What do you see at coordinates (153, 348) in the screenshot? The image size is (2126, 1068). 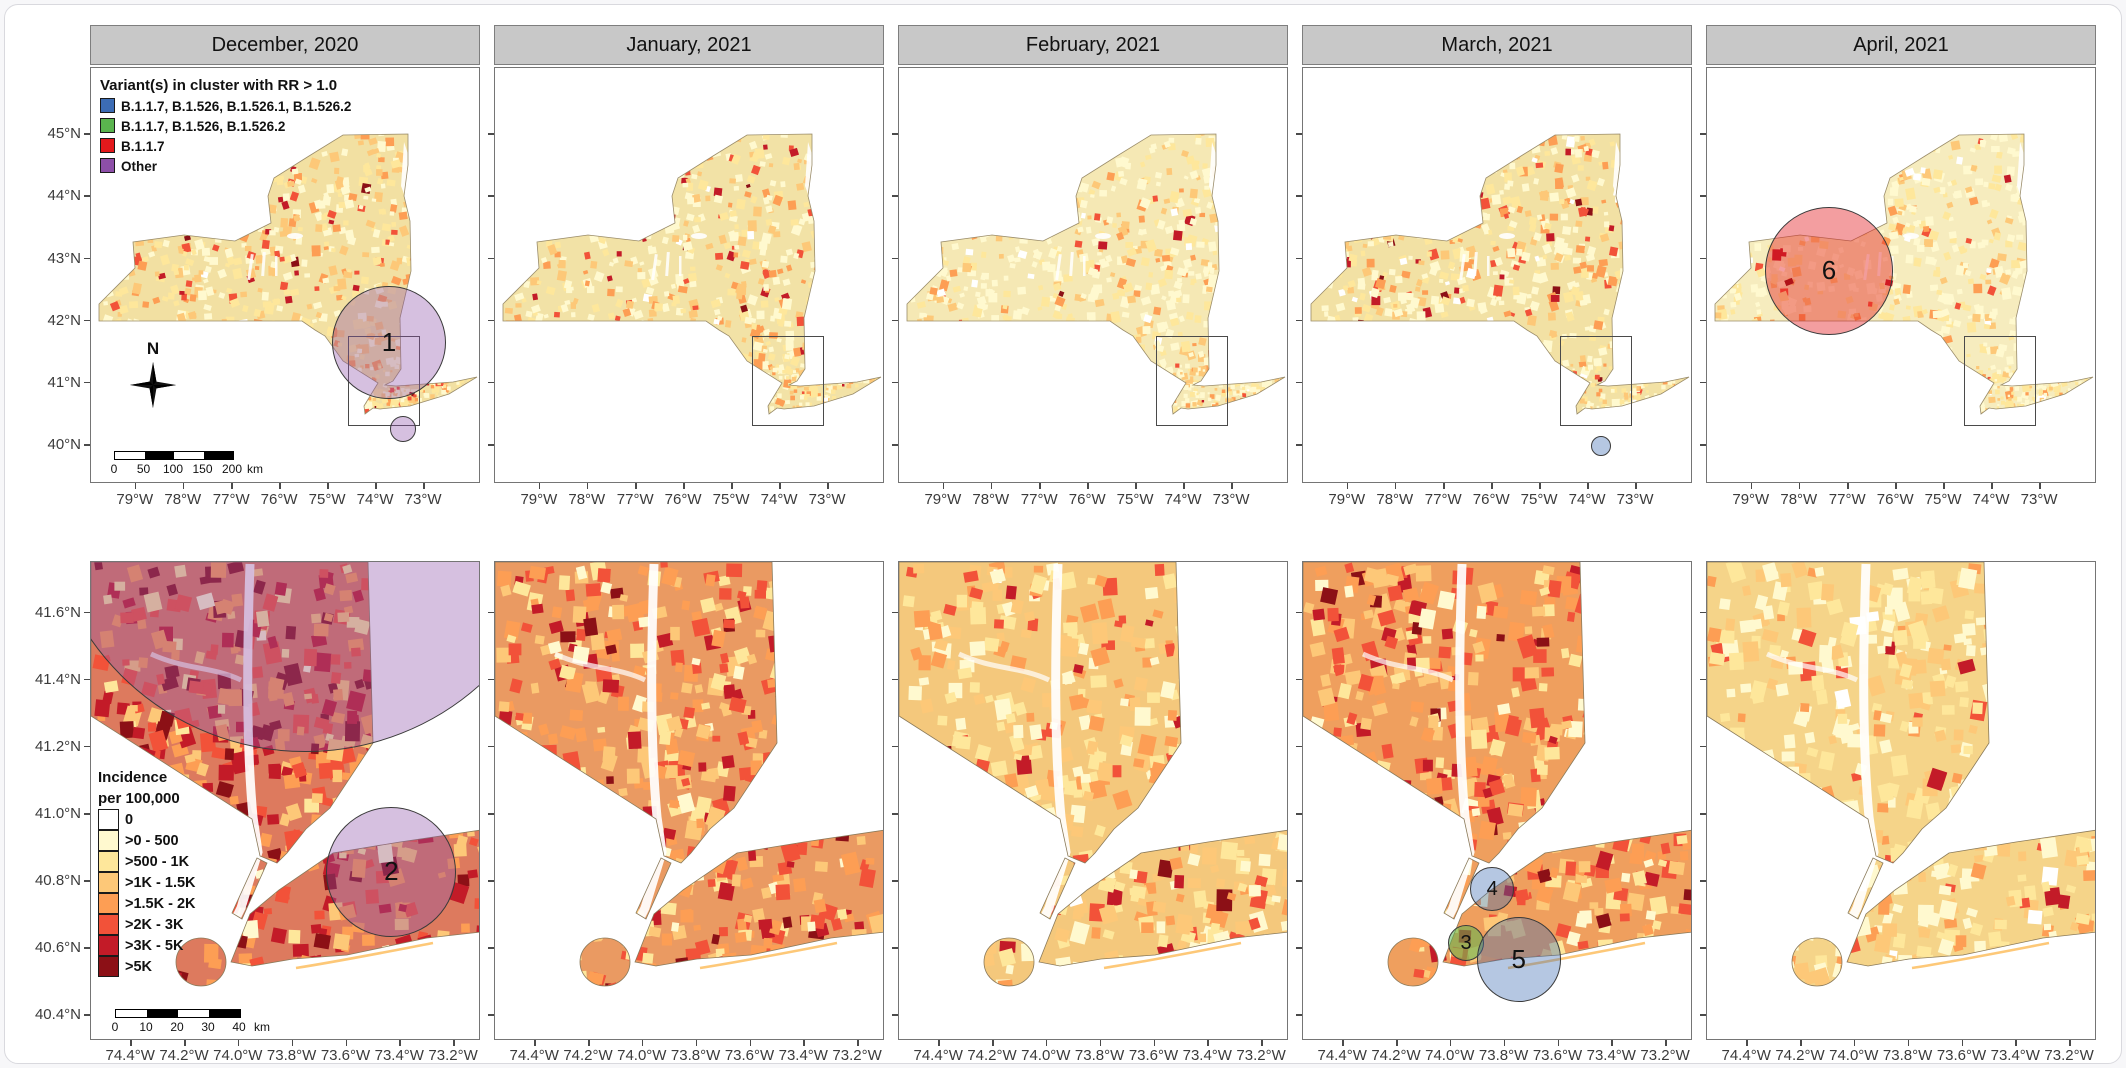 I see `north-arrow-label: N` at bounding box center [153, 348].